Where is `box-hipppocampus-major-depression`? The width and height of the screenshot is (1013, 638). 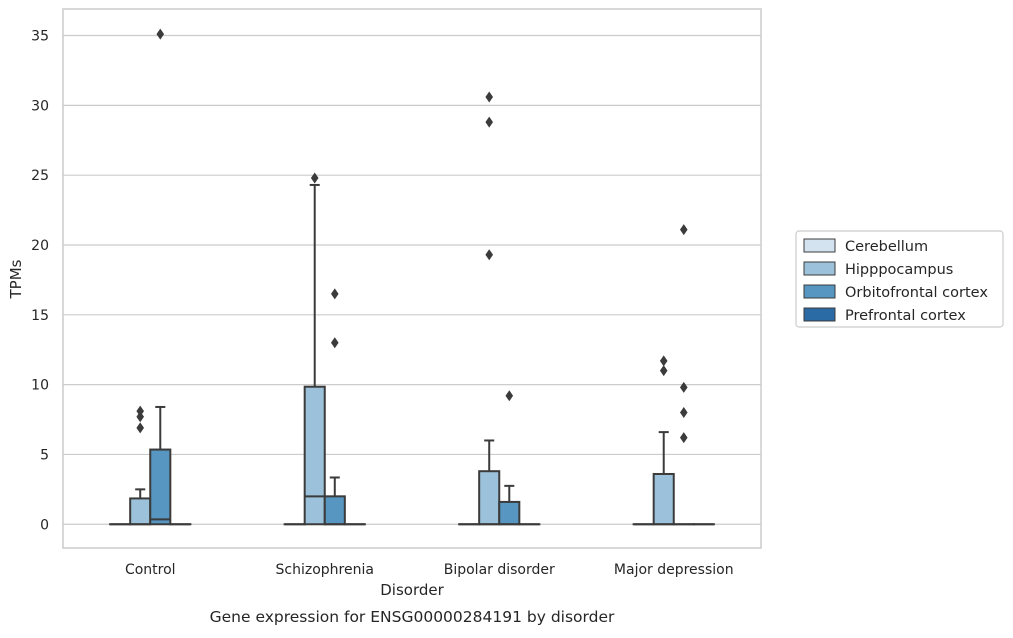 box-hipppocampus-major-depression is located at coordinates (664, 439).